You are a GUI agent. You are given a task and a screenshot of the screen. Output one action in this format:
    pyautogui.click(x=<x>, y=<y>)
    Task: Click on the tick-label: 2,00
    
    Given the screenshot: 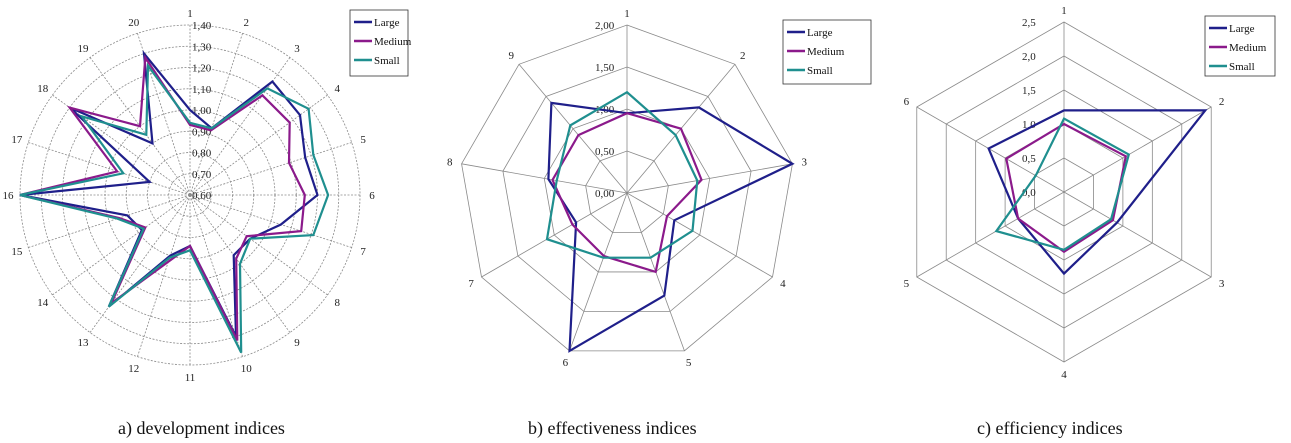 What is the action you would take?
    pyautogui.click(x=605, y=26)
    